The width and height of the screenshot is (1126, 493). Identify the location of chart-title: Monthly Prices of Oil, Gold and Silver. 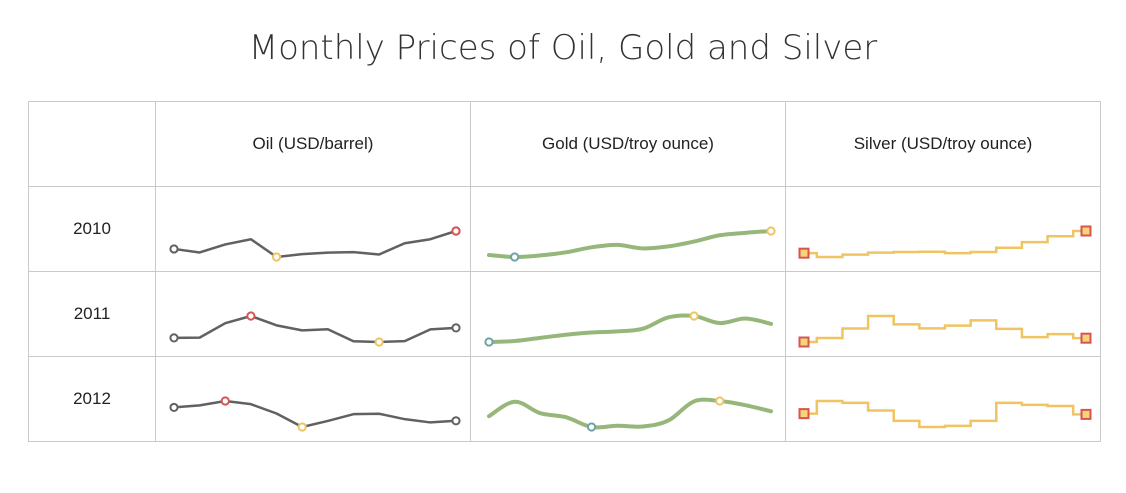
(563, 48).